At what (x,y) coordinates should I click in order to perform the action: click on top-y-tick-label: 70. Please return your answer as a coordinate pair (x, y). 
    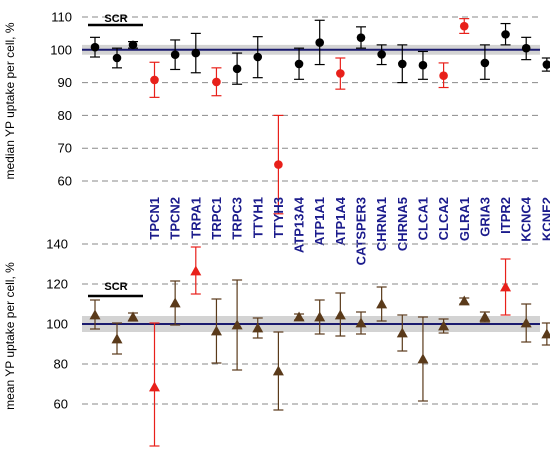
    Looking at the image, I should click on (65, 148).